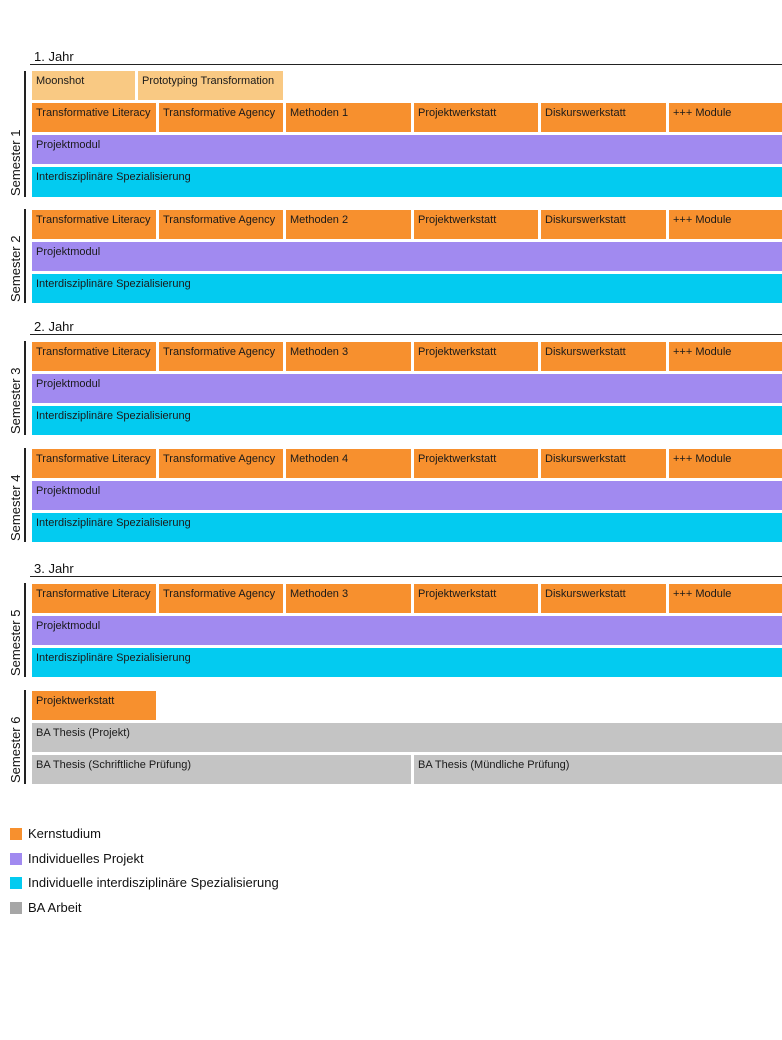 The height and width of the screenshot is (1040, 782). Describe the element at coordinates (348, 224) in the screenshot. I see `methoden-block: Methoden 2` at that location.